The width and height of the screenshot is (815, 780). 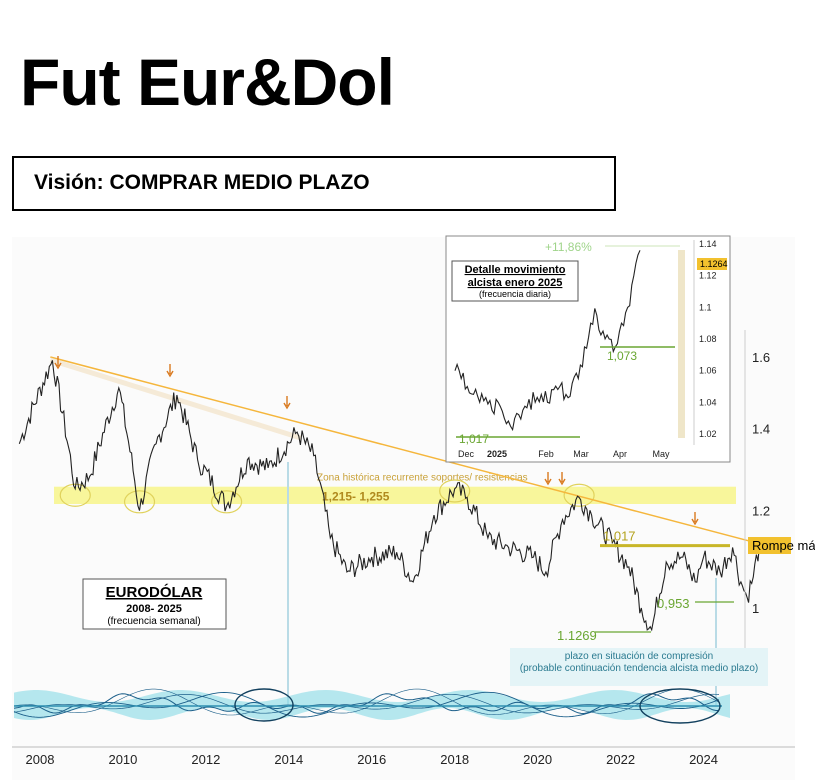 I want to click on inset-x-tick: 2025, so click(x=497, y=454).